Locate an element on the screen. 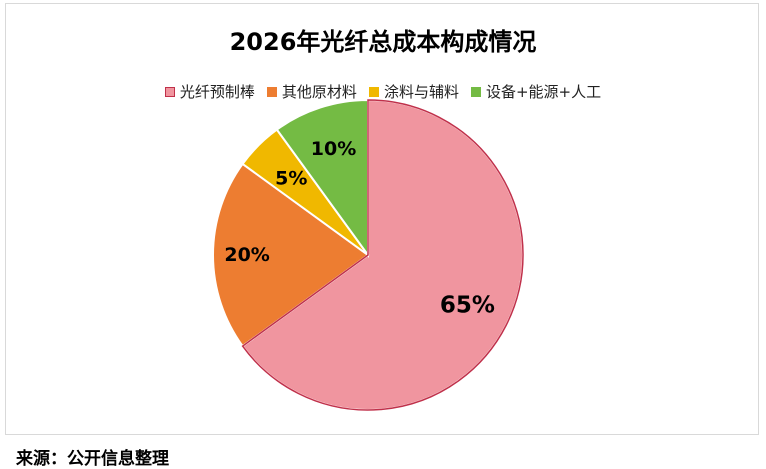 The width and height of the screenshot is (766, 469). legend-item-preform: 光纤预制棒 is located at coordinates (209, 91).